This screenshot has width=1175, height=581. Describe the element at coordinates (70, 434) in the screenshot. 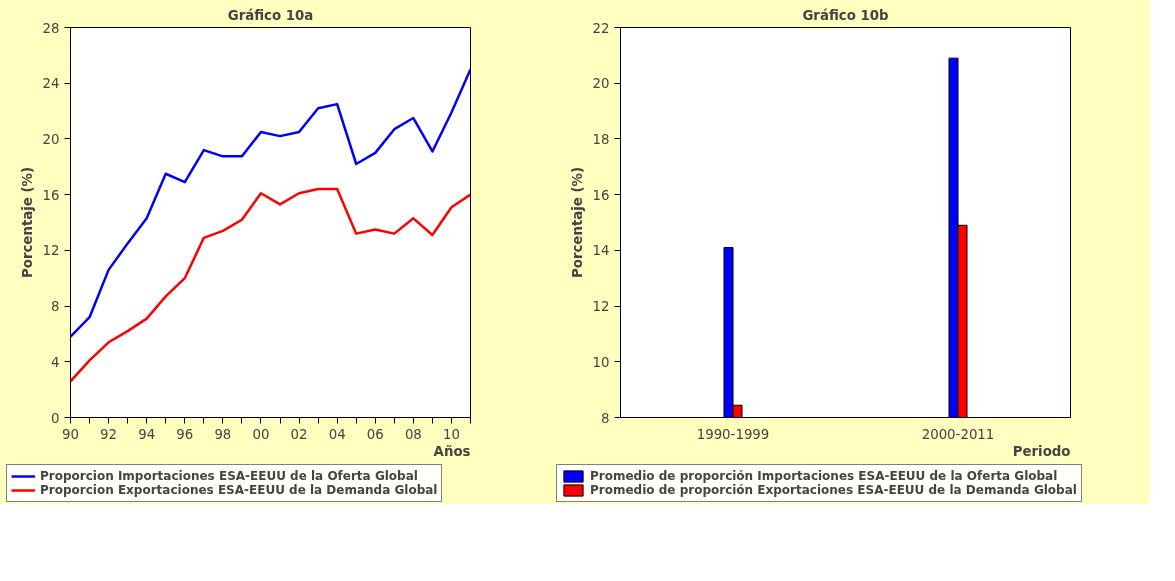

I see `x-tick-label: 90` at that location.